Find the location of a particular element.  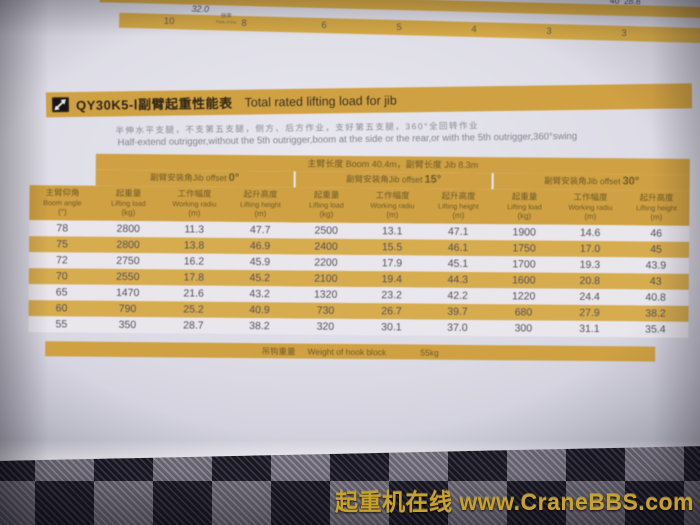

col-header-en: Boom angle is located at coordinates (62, 203).